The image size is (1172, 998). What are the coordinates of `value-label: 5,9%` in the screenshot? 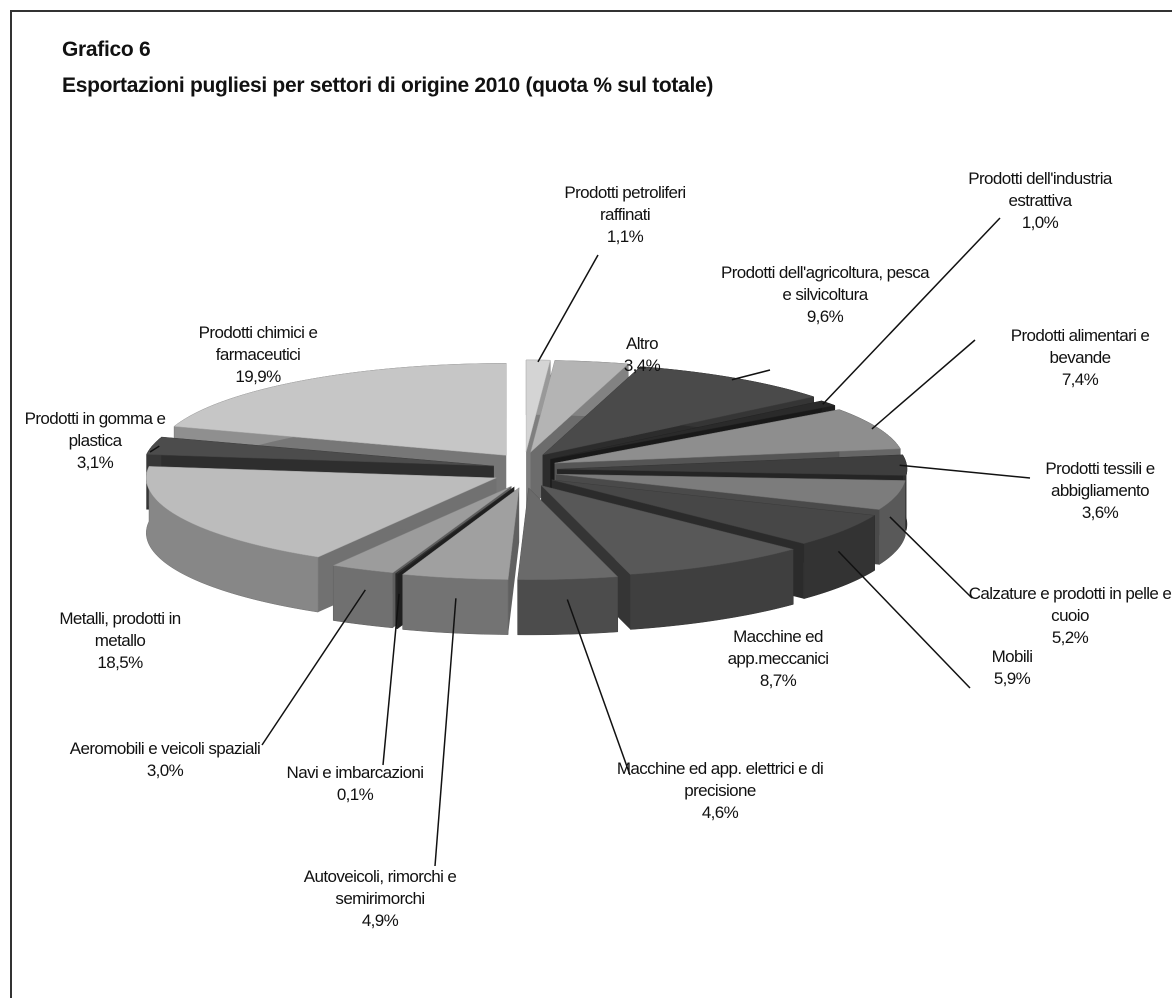 It's located at (1012, 678).